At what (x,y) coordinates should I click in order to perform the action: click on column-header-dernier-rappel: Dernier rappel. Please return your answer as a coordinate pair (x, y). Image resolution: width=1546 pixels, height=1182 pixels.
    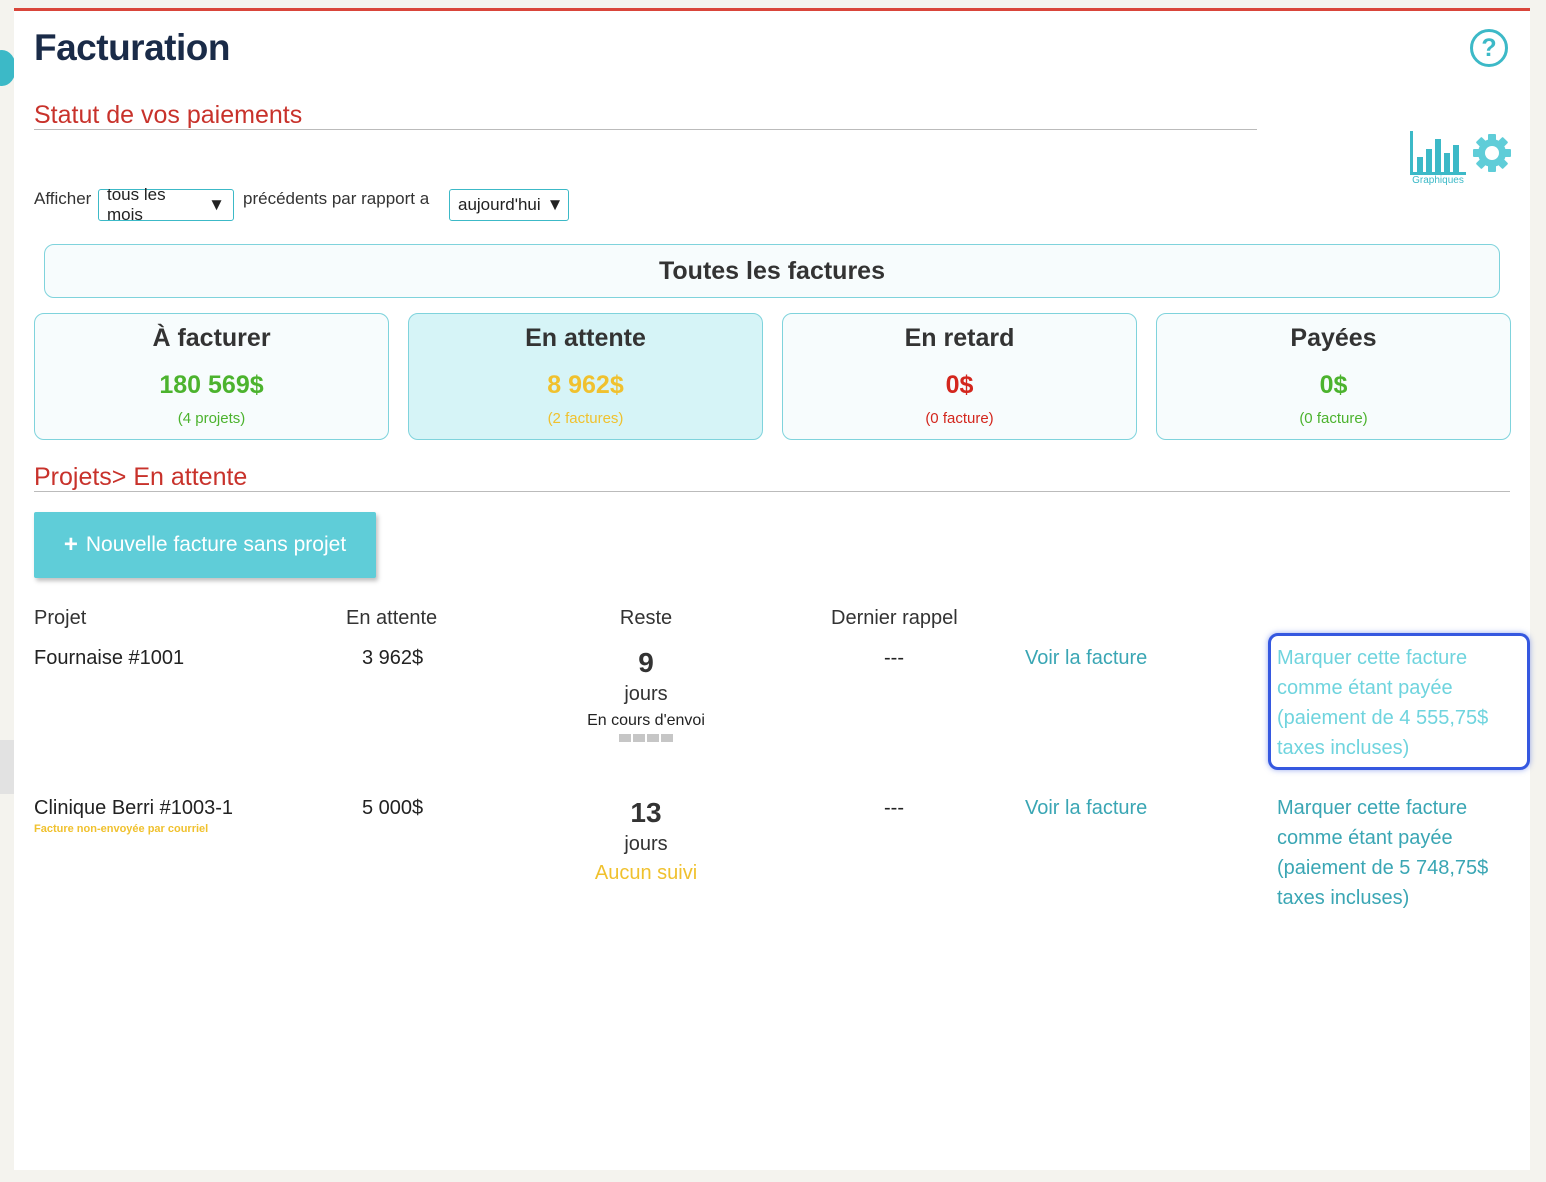
    Looking at the image, I should click on (894, 618).